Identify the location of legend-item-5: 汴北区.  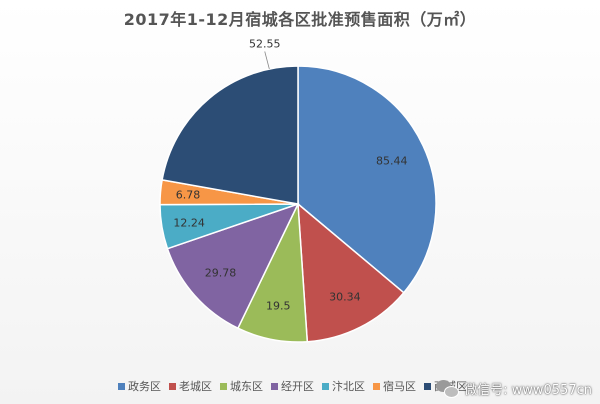
(343, 386).